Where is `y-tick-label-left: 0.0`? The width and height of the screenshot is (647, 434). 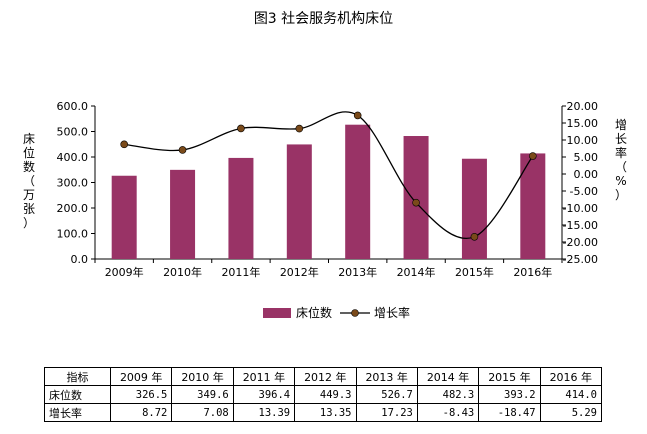 y-tick-label-left: 0.0 is located at coordinates (80, 259).